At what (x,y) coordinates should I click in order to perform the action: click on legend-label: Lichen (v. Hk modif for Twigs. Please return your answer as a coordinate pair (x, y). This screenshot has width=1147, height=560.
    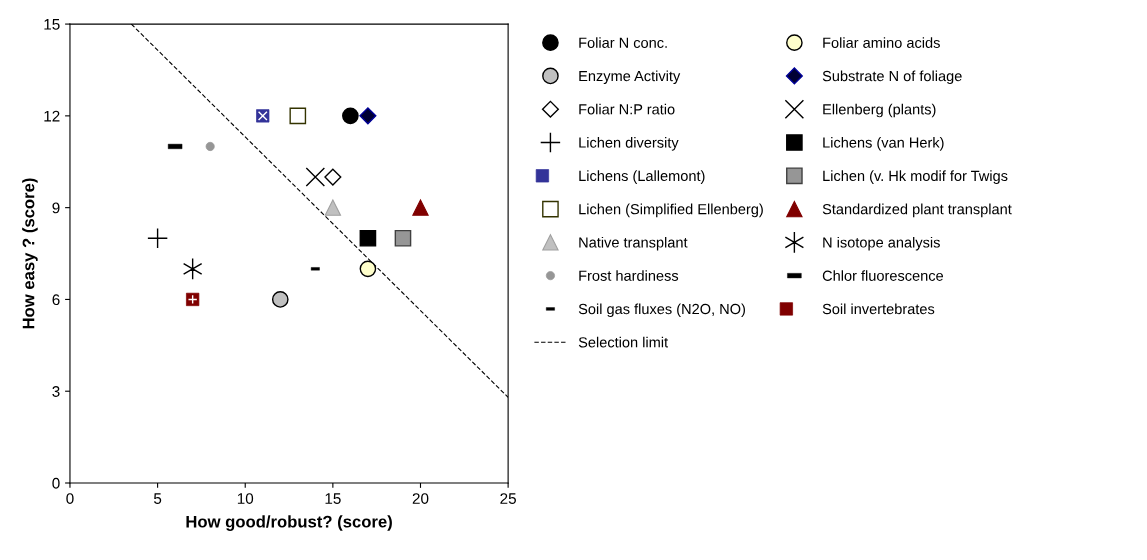
    Looking at the image, I should click on (915, 177).